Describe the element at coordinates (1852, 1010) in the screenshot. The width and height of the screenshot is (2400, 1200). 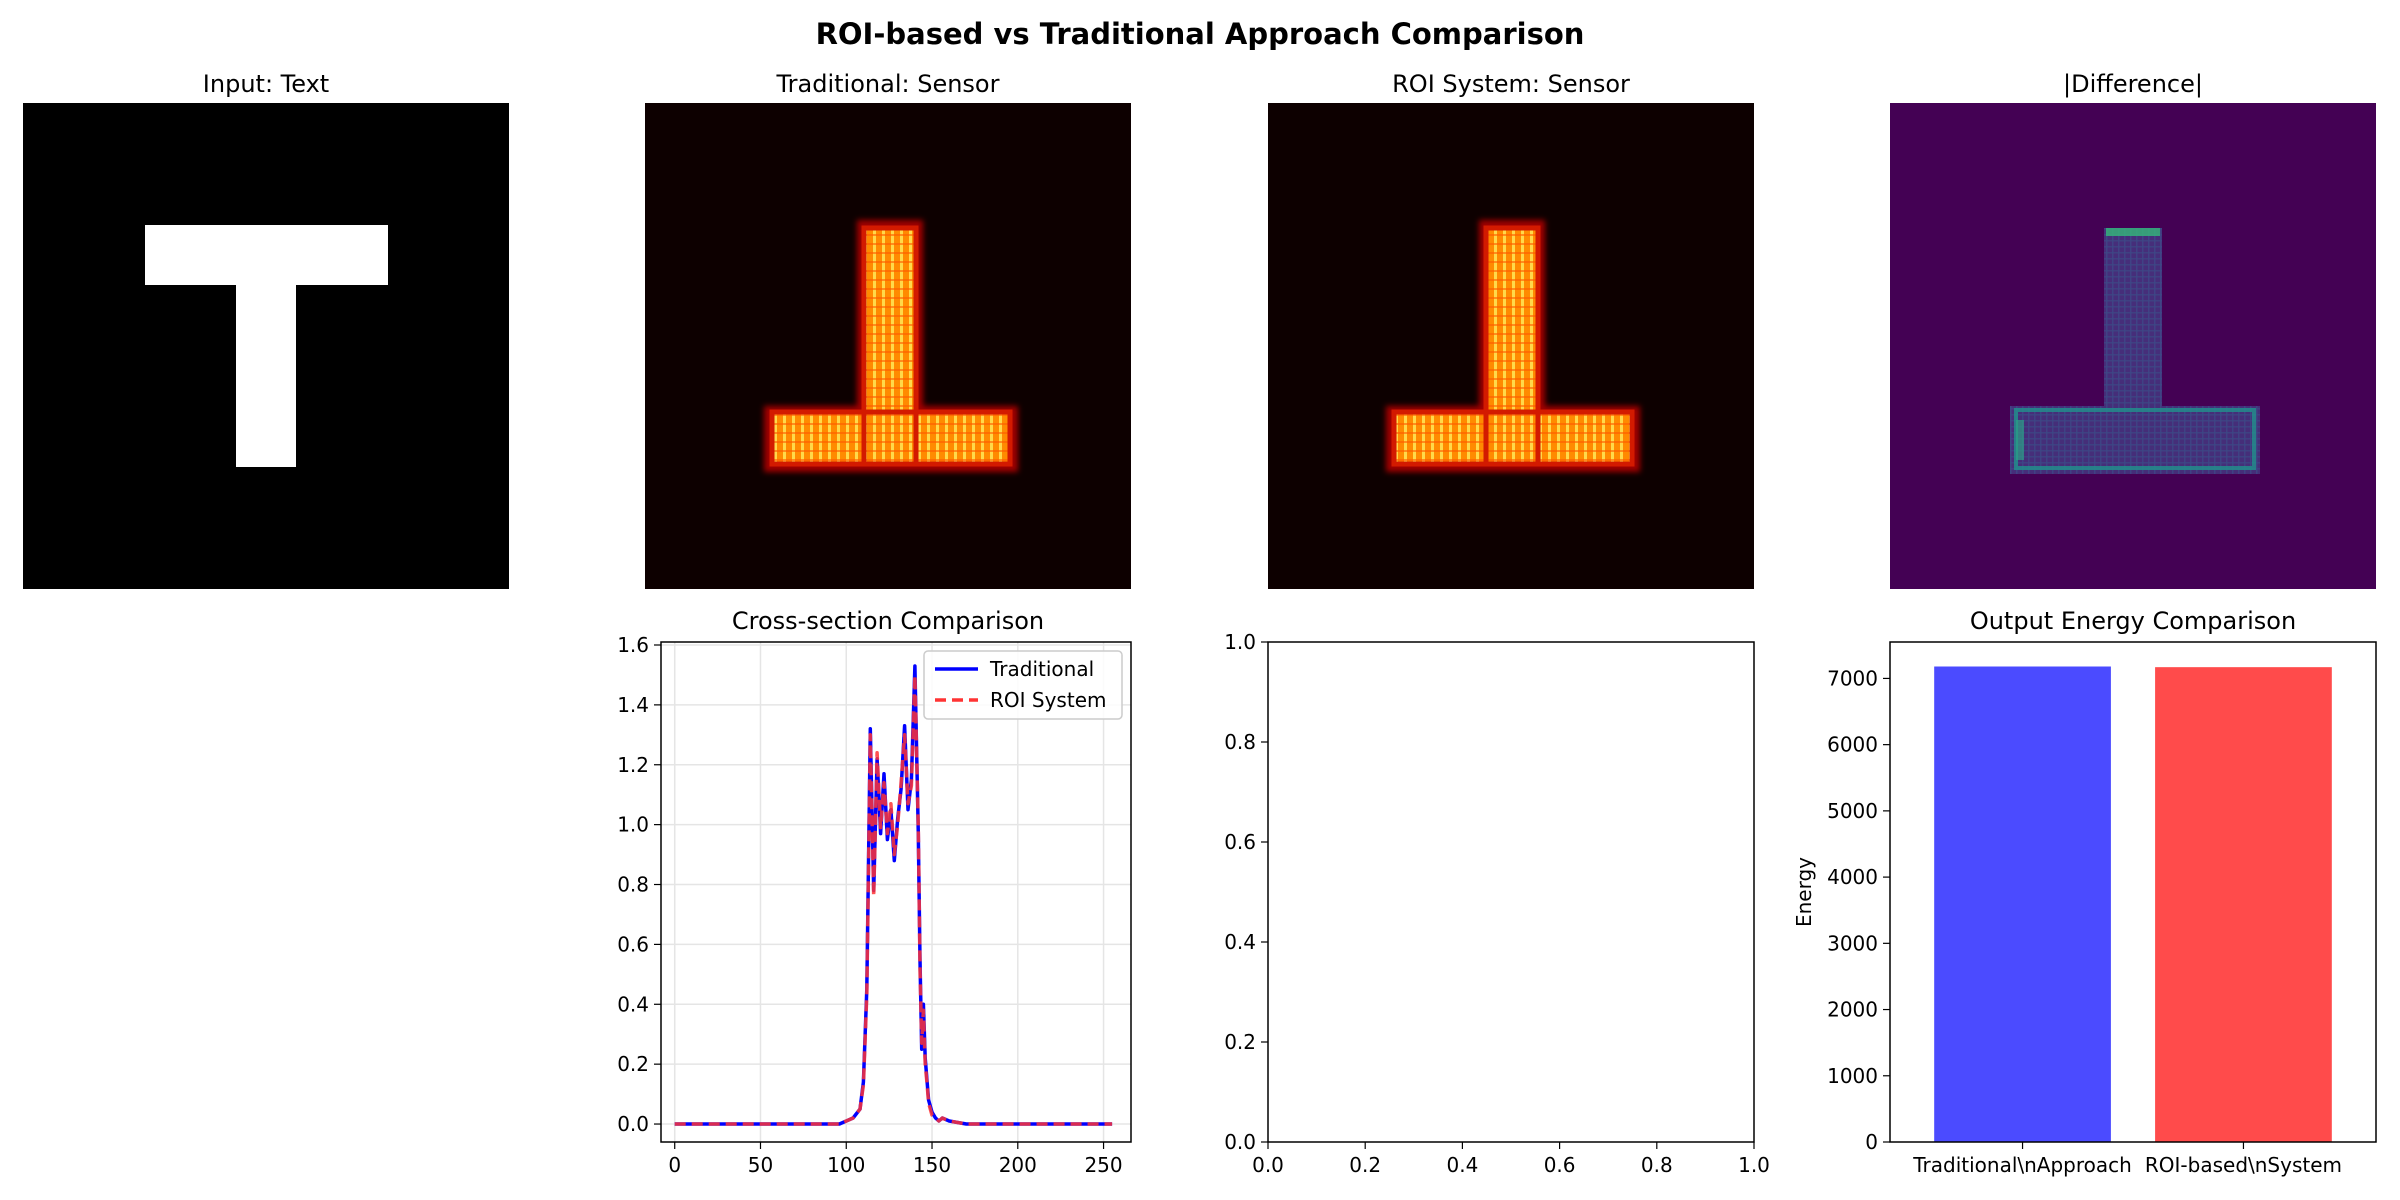
I see `energy-y-tick-label: 2000` at that location.